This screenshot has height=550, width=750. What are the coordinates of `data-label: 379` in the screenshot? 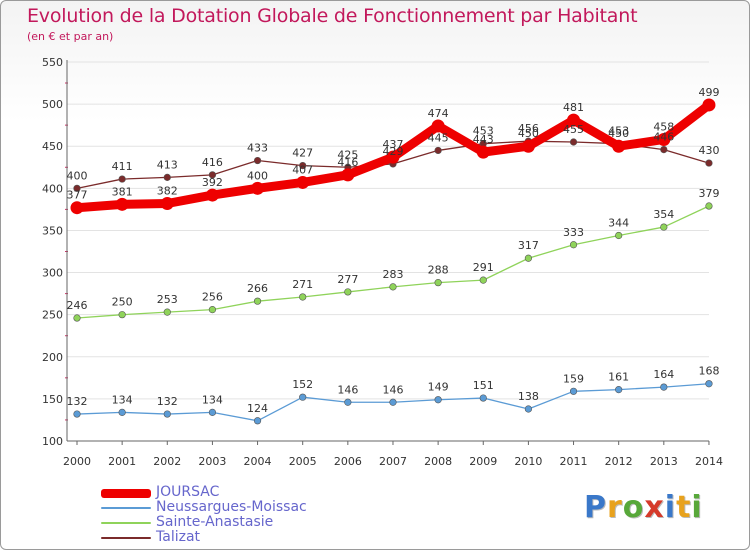 It's located at (708, 193).